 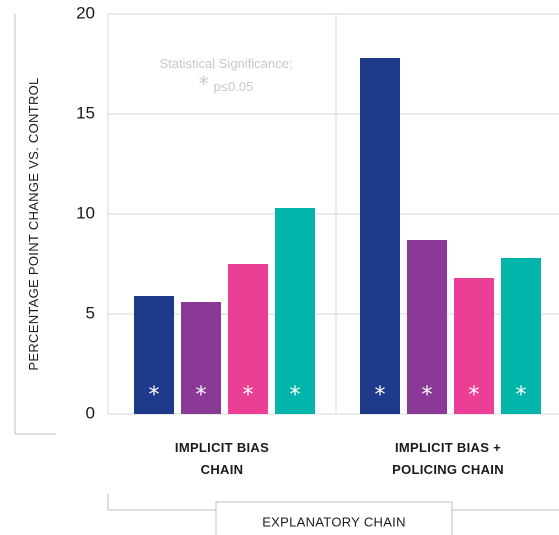 What do you see at coordinates (85, 112) in the screenshot?
I see `y-tick-label: 15` at bounding box center [85, 112].